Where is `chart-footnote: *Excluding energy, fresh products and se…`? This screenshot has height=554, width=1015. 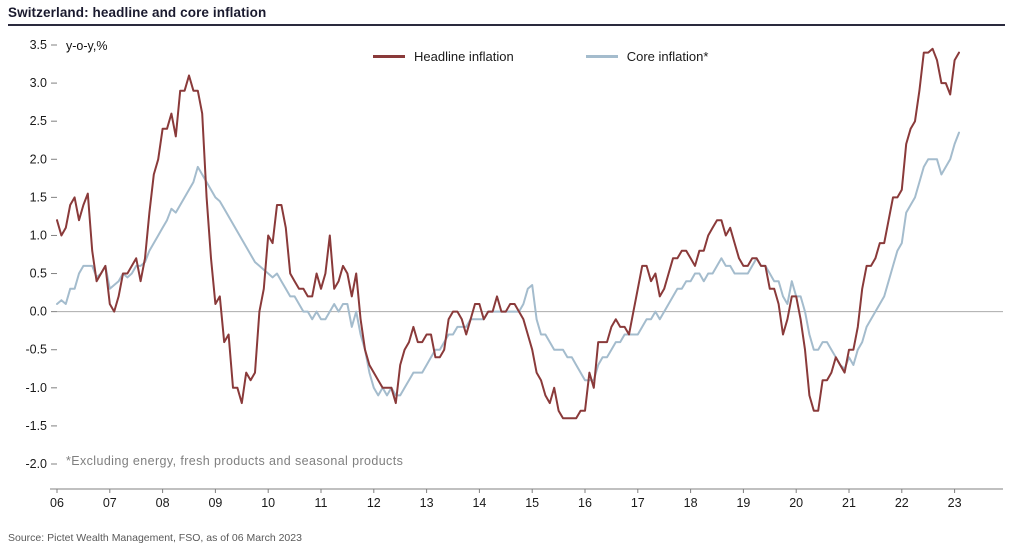
chart-footnote: *Excluding energy, fresh products and se… is located at coordinates (235, 461).